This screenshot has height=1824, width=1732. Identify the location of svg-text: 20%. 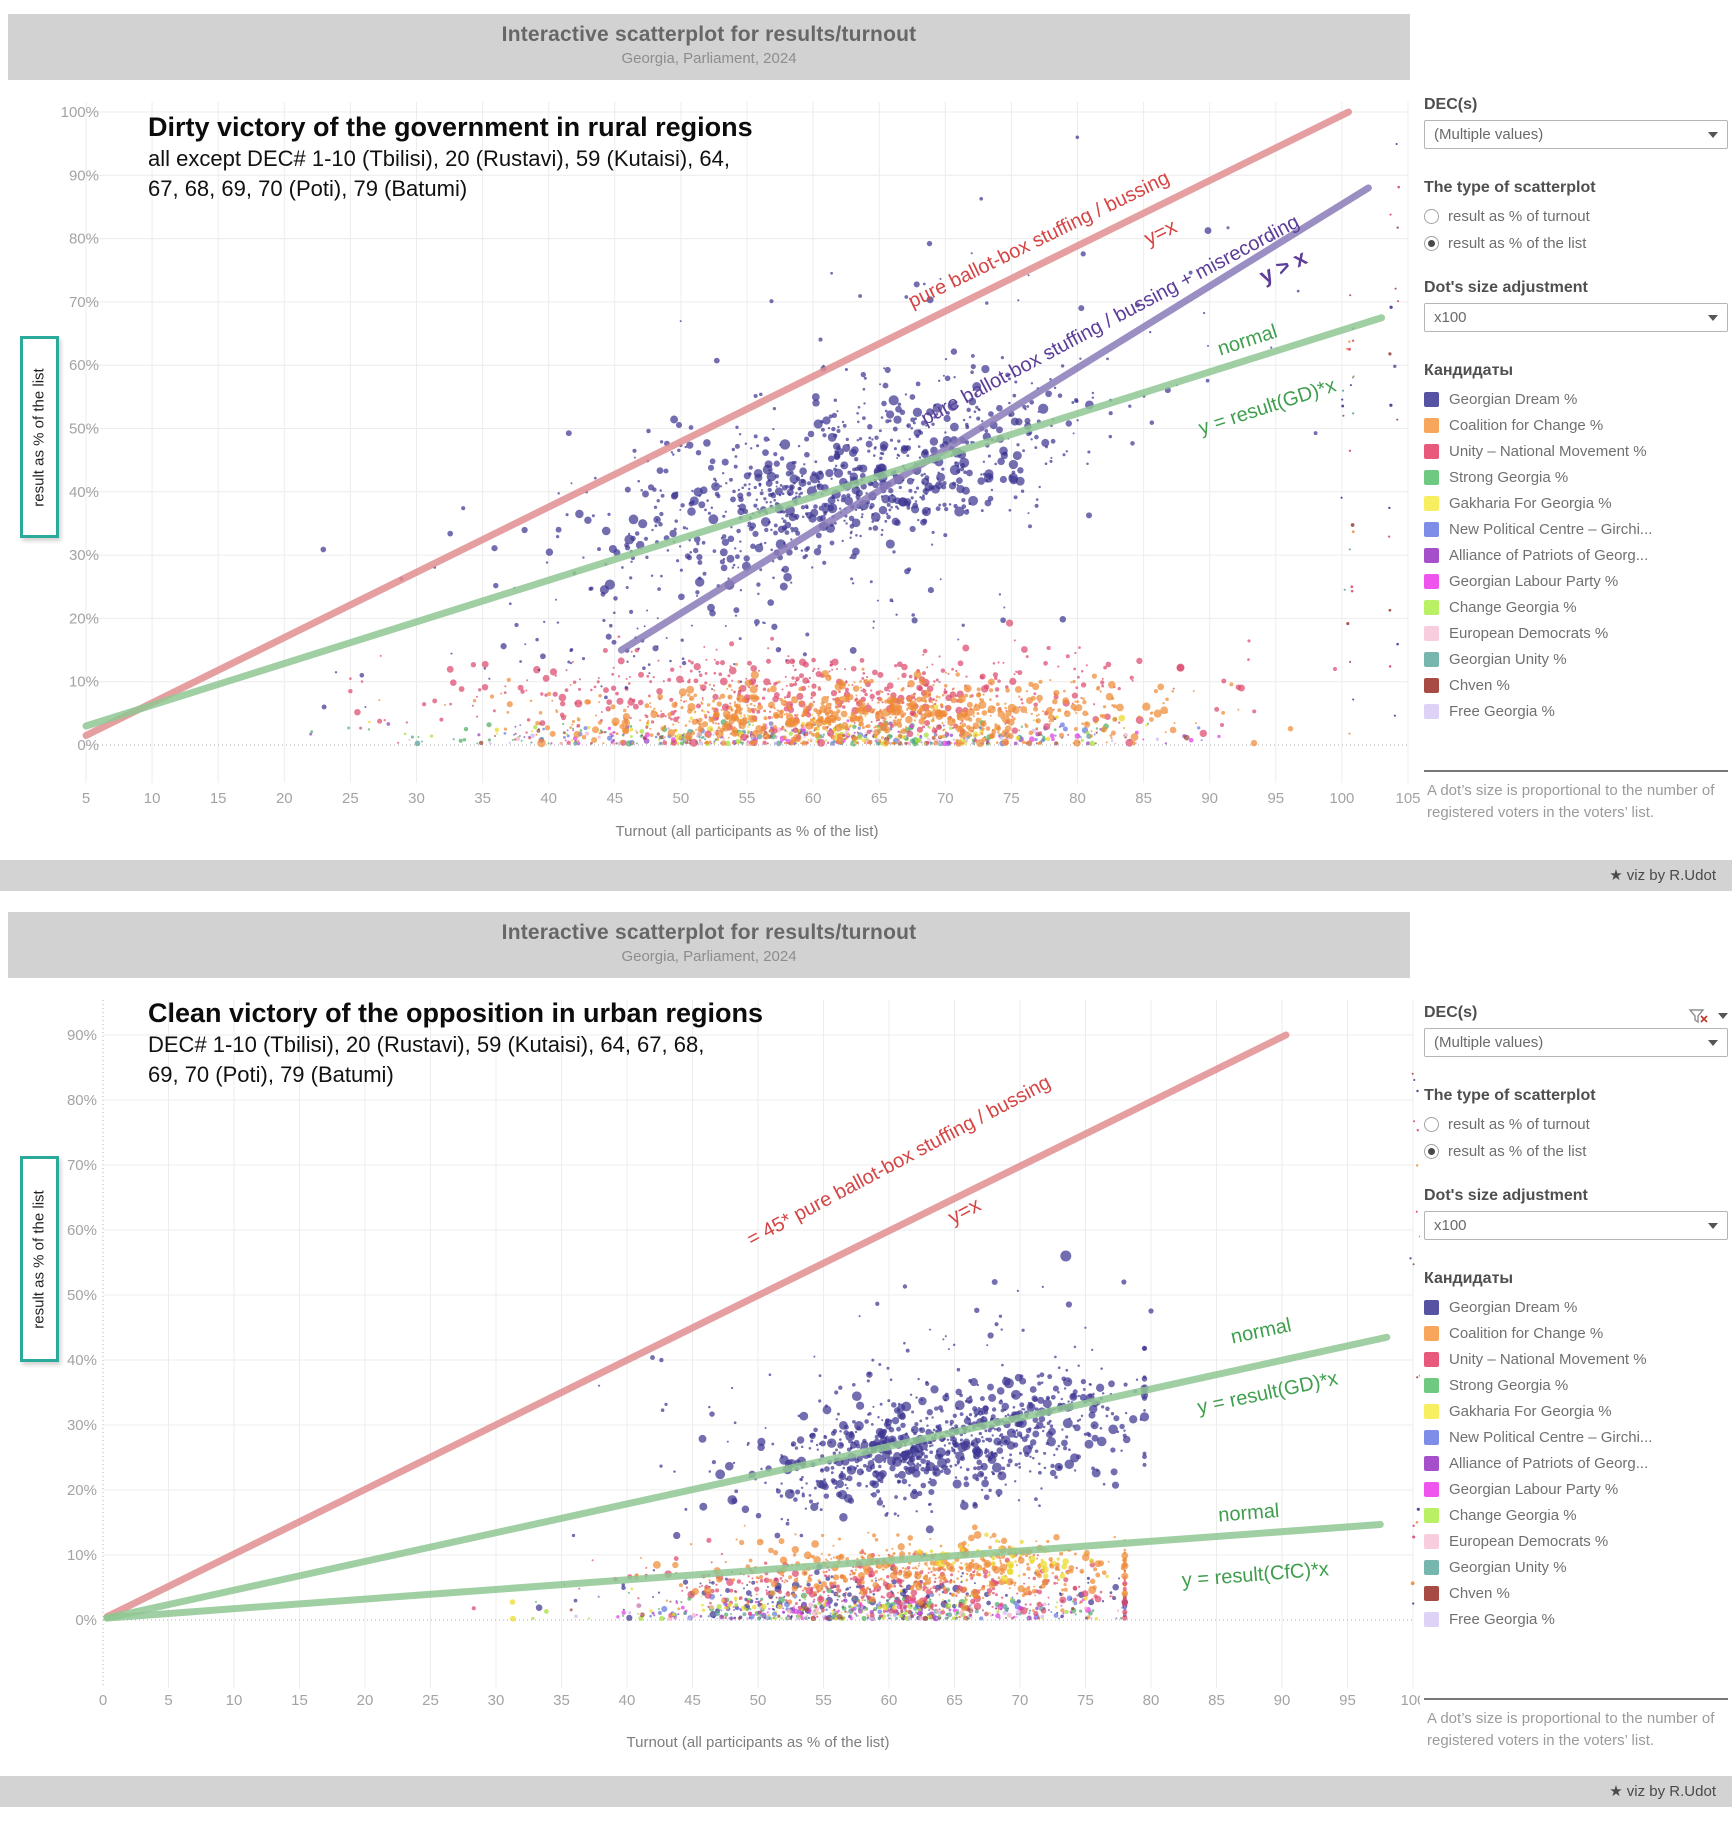
(84, 618).